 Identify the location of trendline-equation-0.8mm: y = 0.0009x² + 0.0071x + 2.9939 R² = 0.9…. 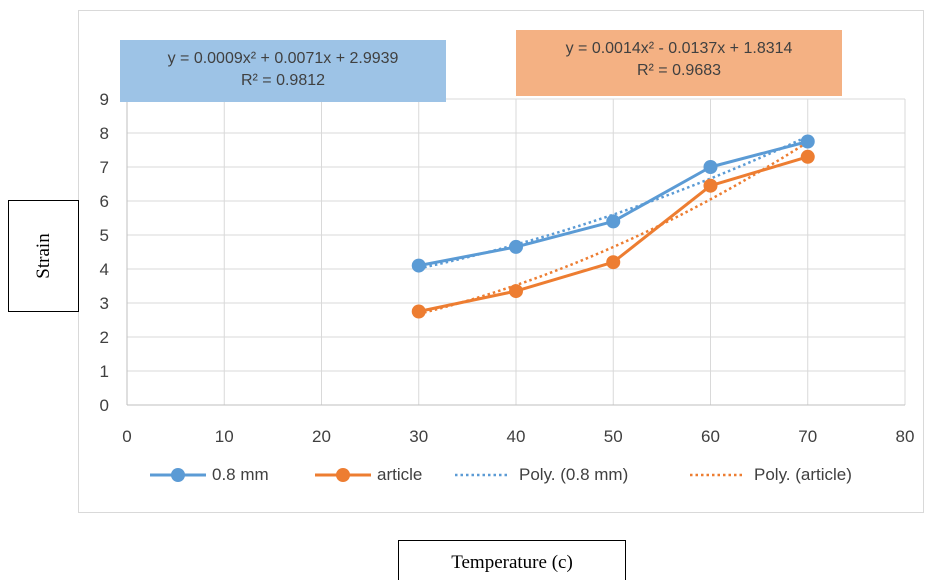
(283, 71).